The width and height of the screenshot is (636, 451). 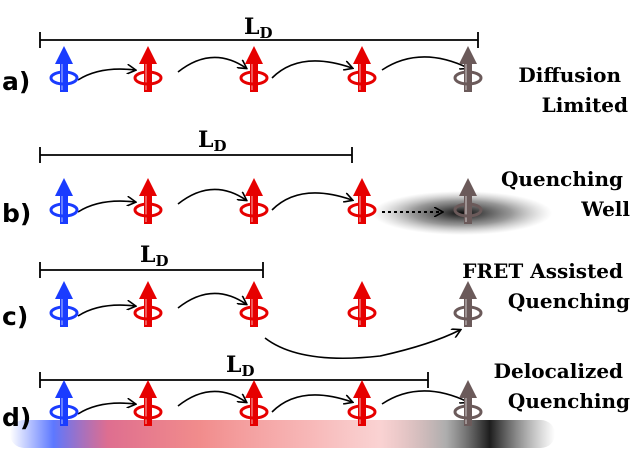 I want to click on diffusion-length-label-d: LD, so click(x=240, y=366).